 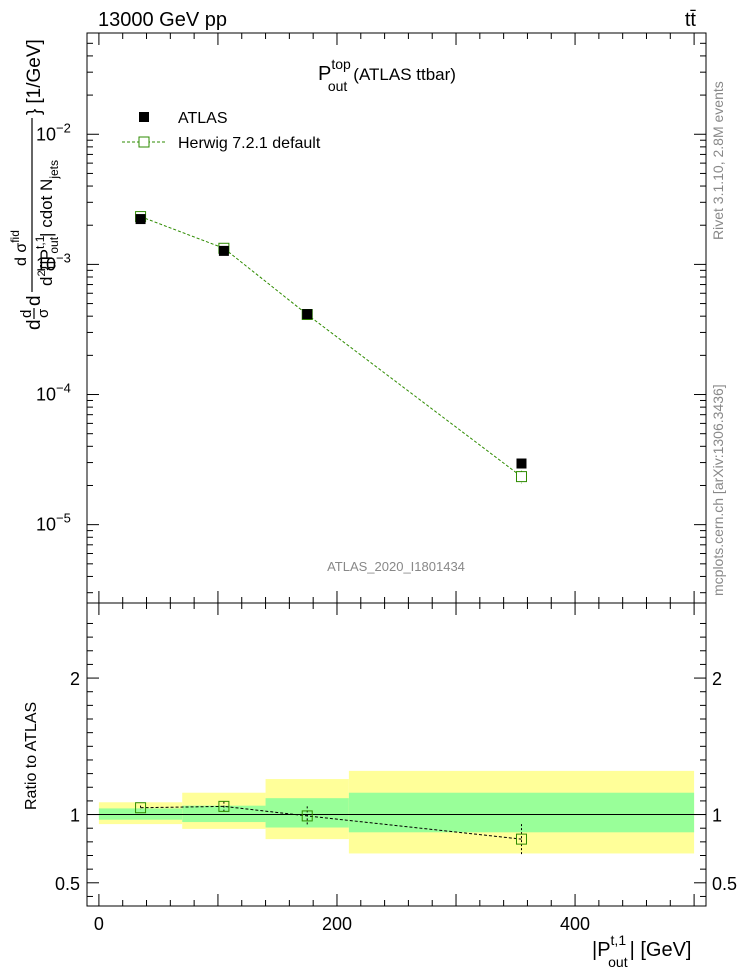 I want to click on legend: ATLAS Herwig 7.2.1 default, so click(x=221, y=131).